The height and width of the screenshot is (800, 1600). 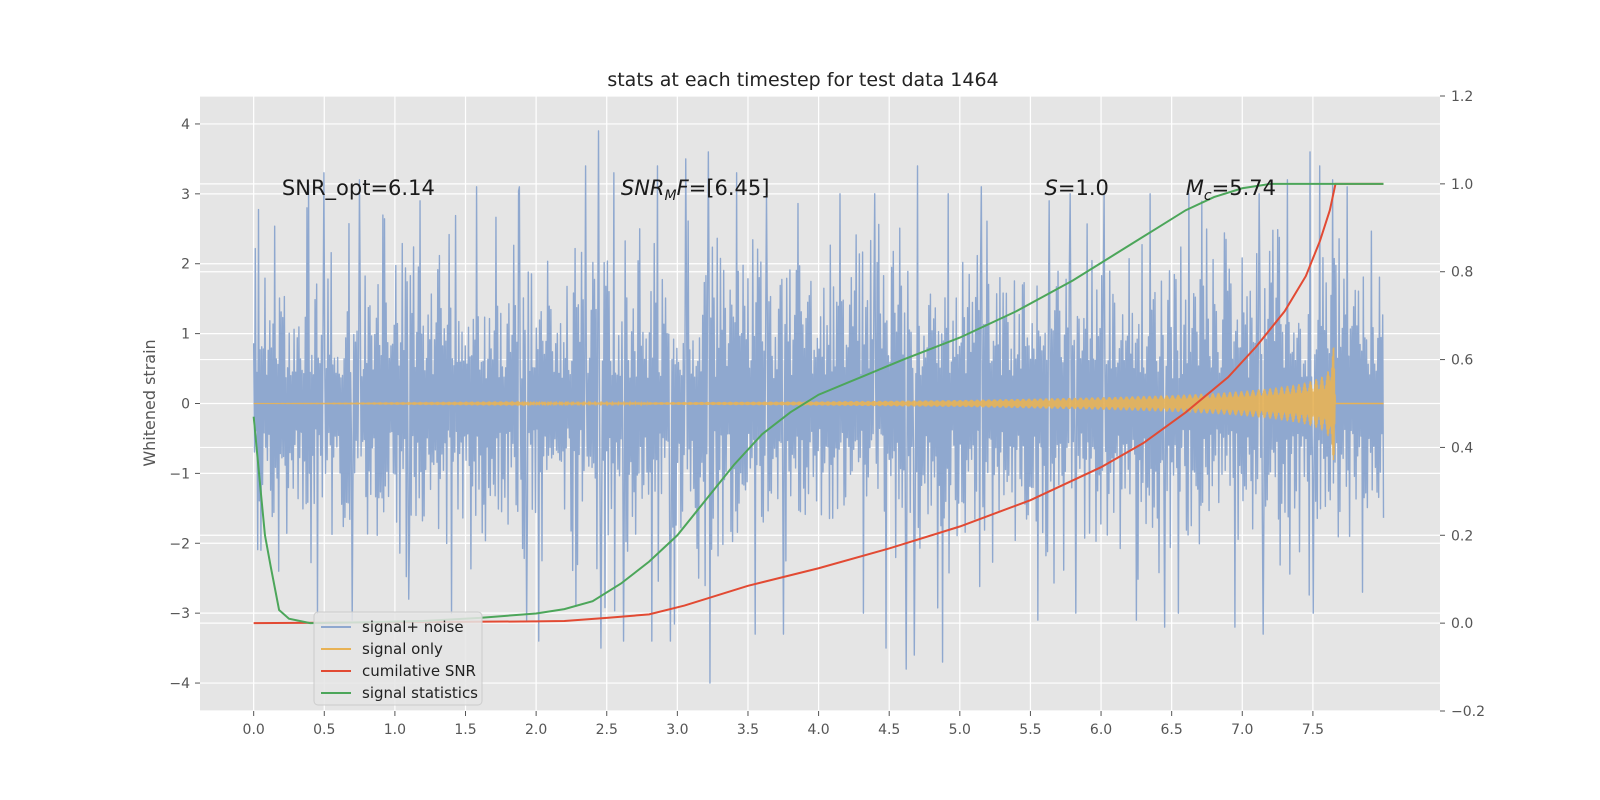 I want to click on x-tick-label: 7.0, so click(x=1242, y=730).